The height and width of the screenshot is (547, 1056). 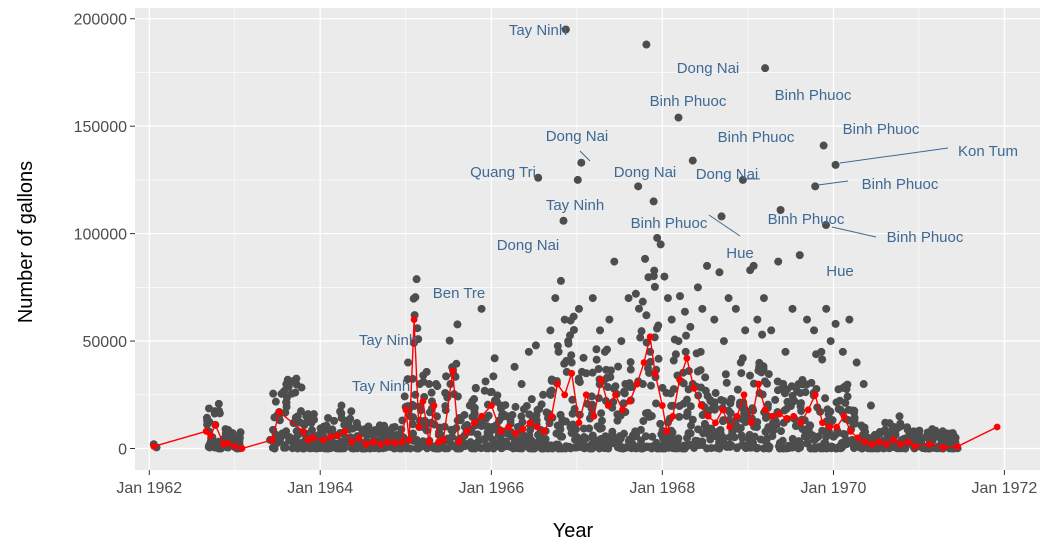 I want to click on x-tick-label: Jan 1970, so click(x=834, y=488).